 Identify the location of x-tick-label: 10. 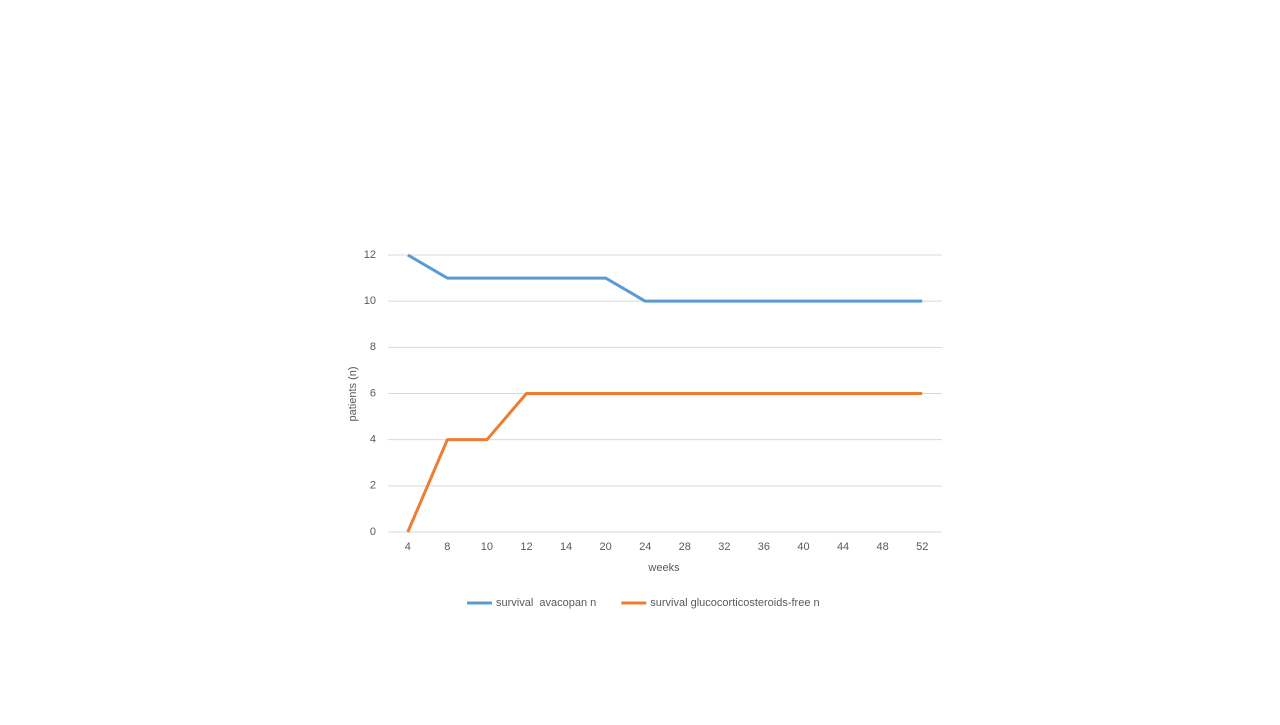
(487, 547).